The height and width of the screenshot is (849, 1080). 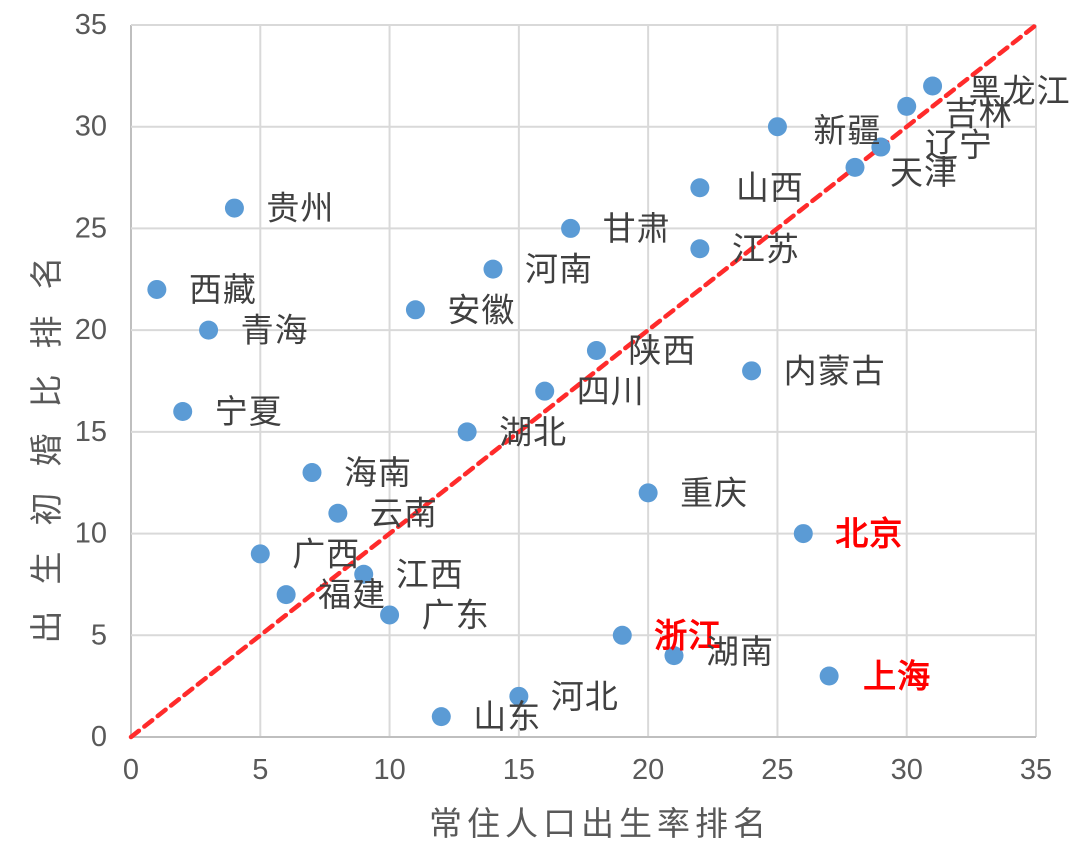 What do you see at coordinates (897, 675) in the screenshot?
I see `point-label-highlighted: 上海` at bounding box center [897, 675].